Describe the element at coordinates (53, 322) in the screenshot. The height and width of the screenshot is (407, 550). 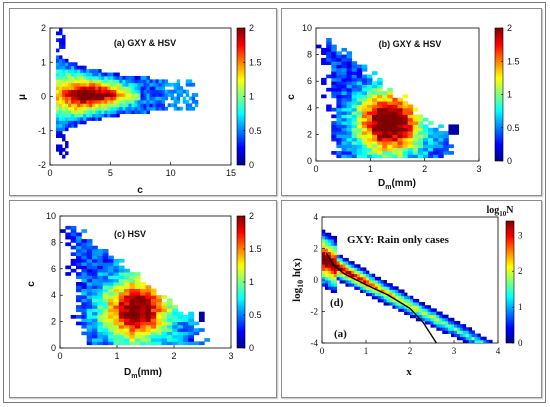
I see `y-tick-label-c: 2` at that location.